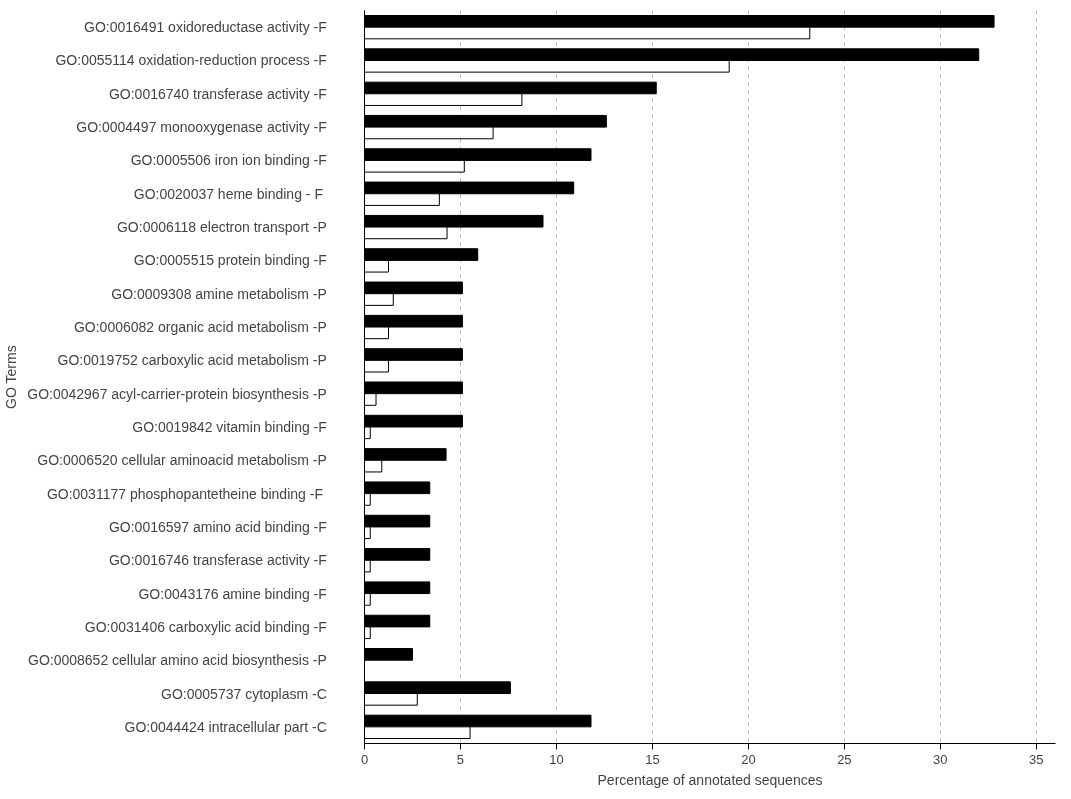 The height and width of the screenshot is (799, 1071). I want to click on y-tick-label: GO:0006520 cellular aminoacid metabolism -P, so click(182, 460).